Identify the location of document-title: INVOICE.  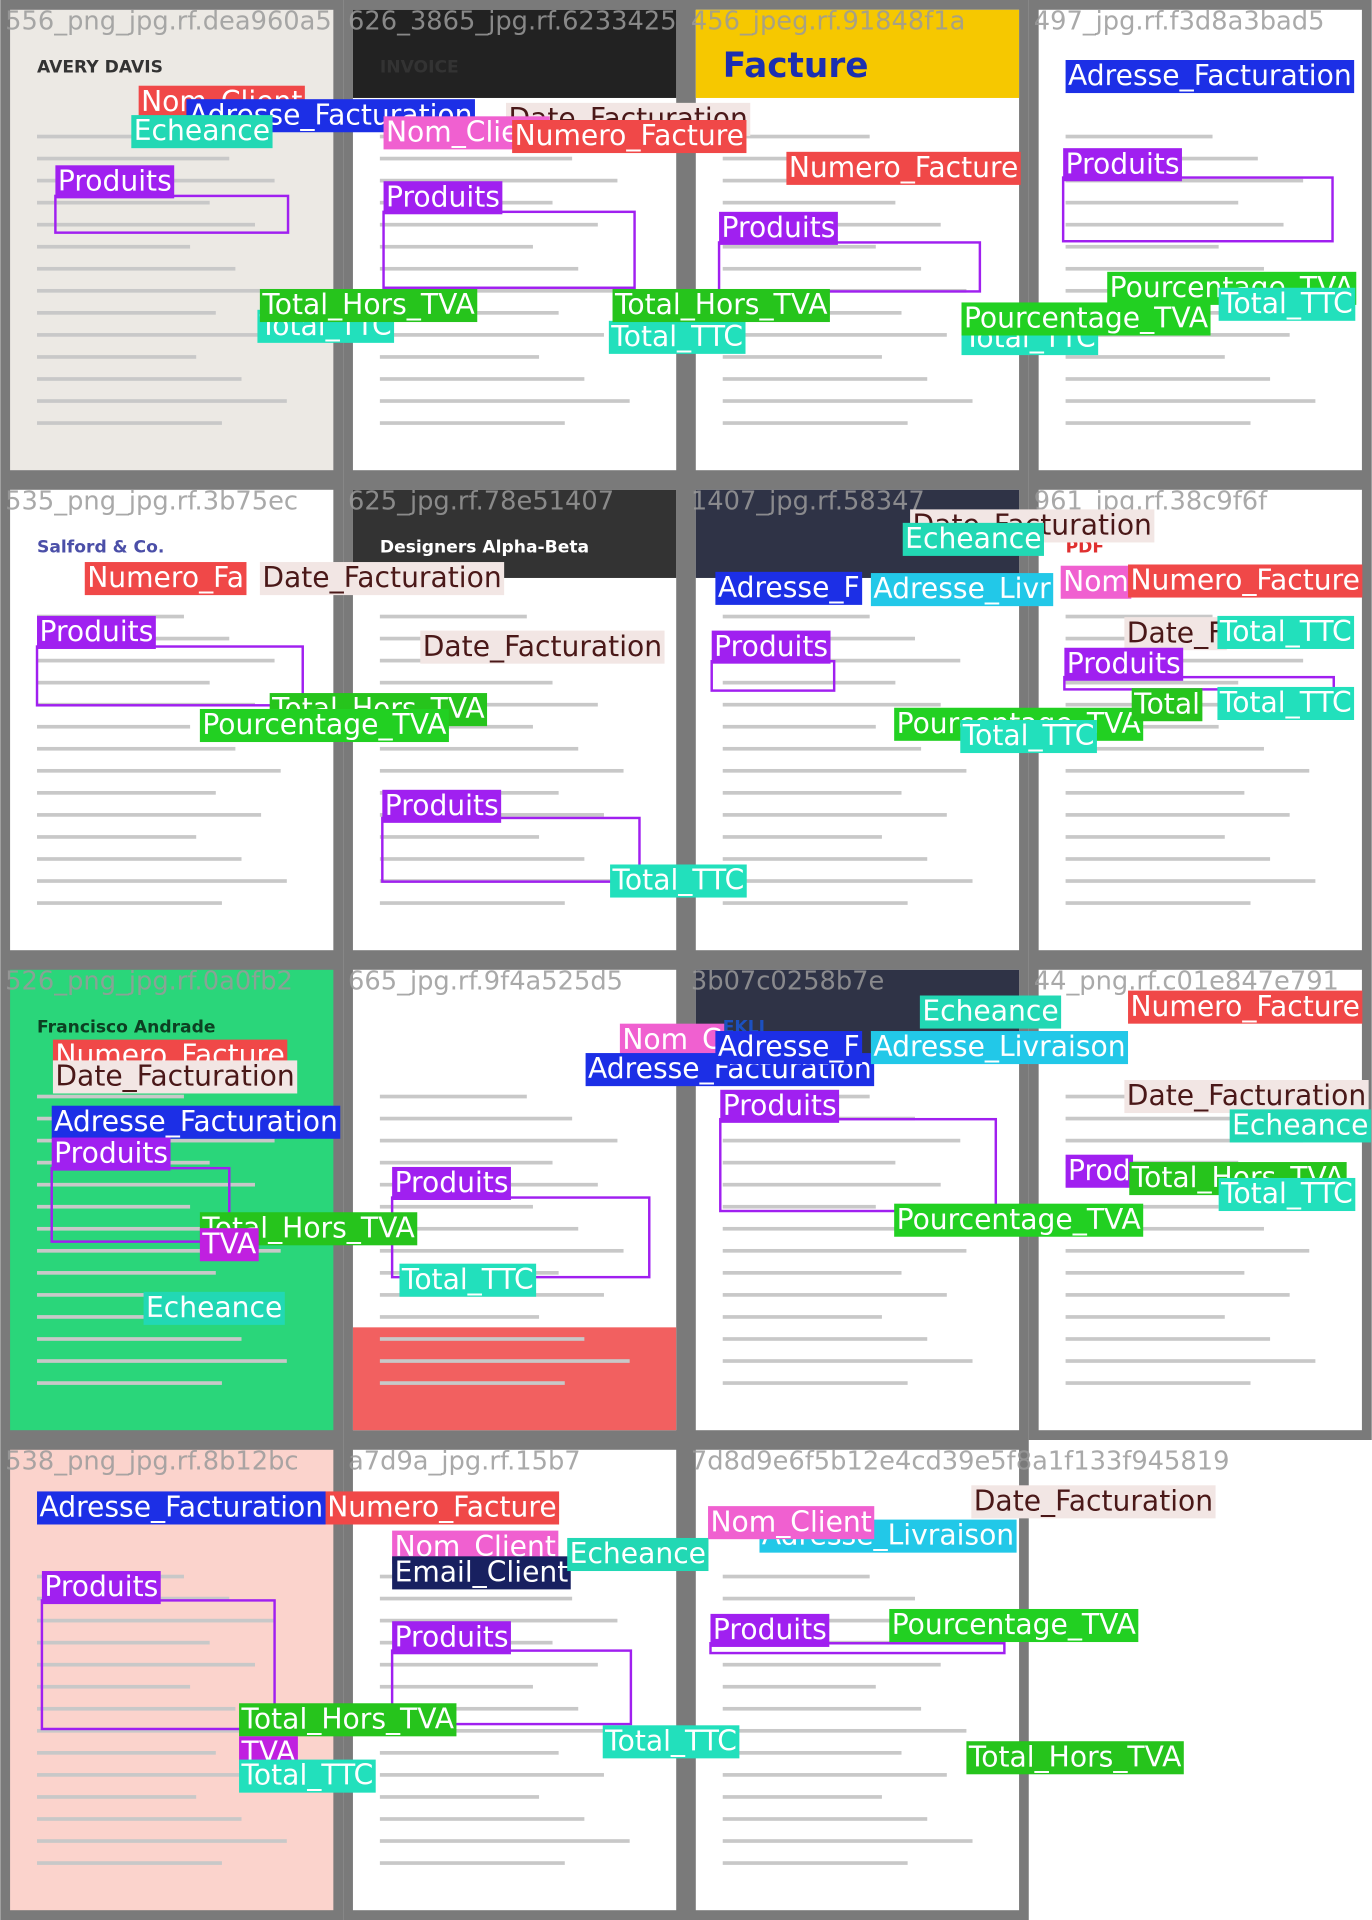
(419, 67).